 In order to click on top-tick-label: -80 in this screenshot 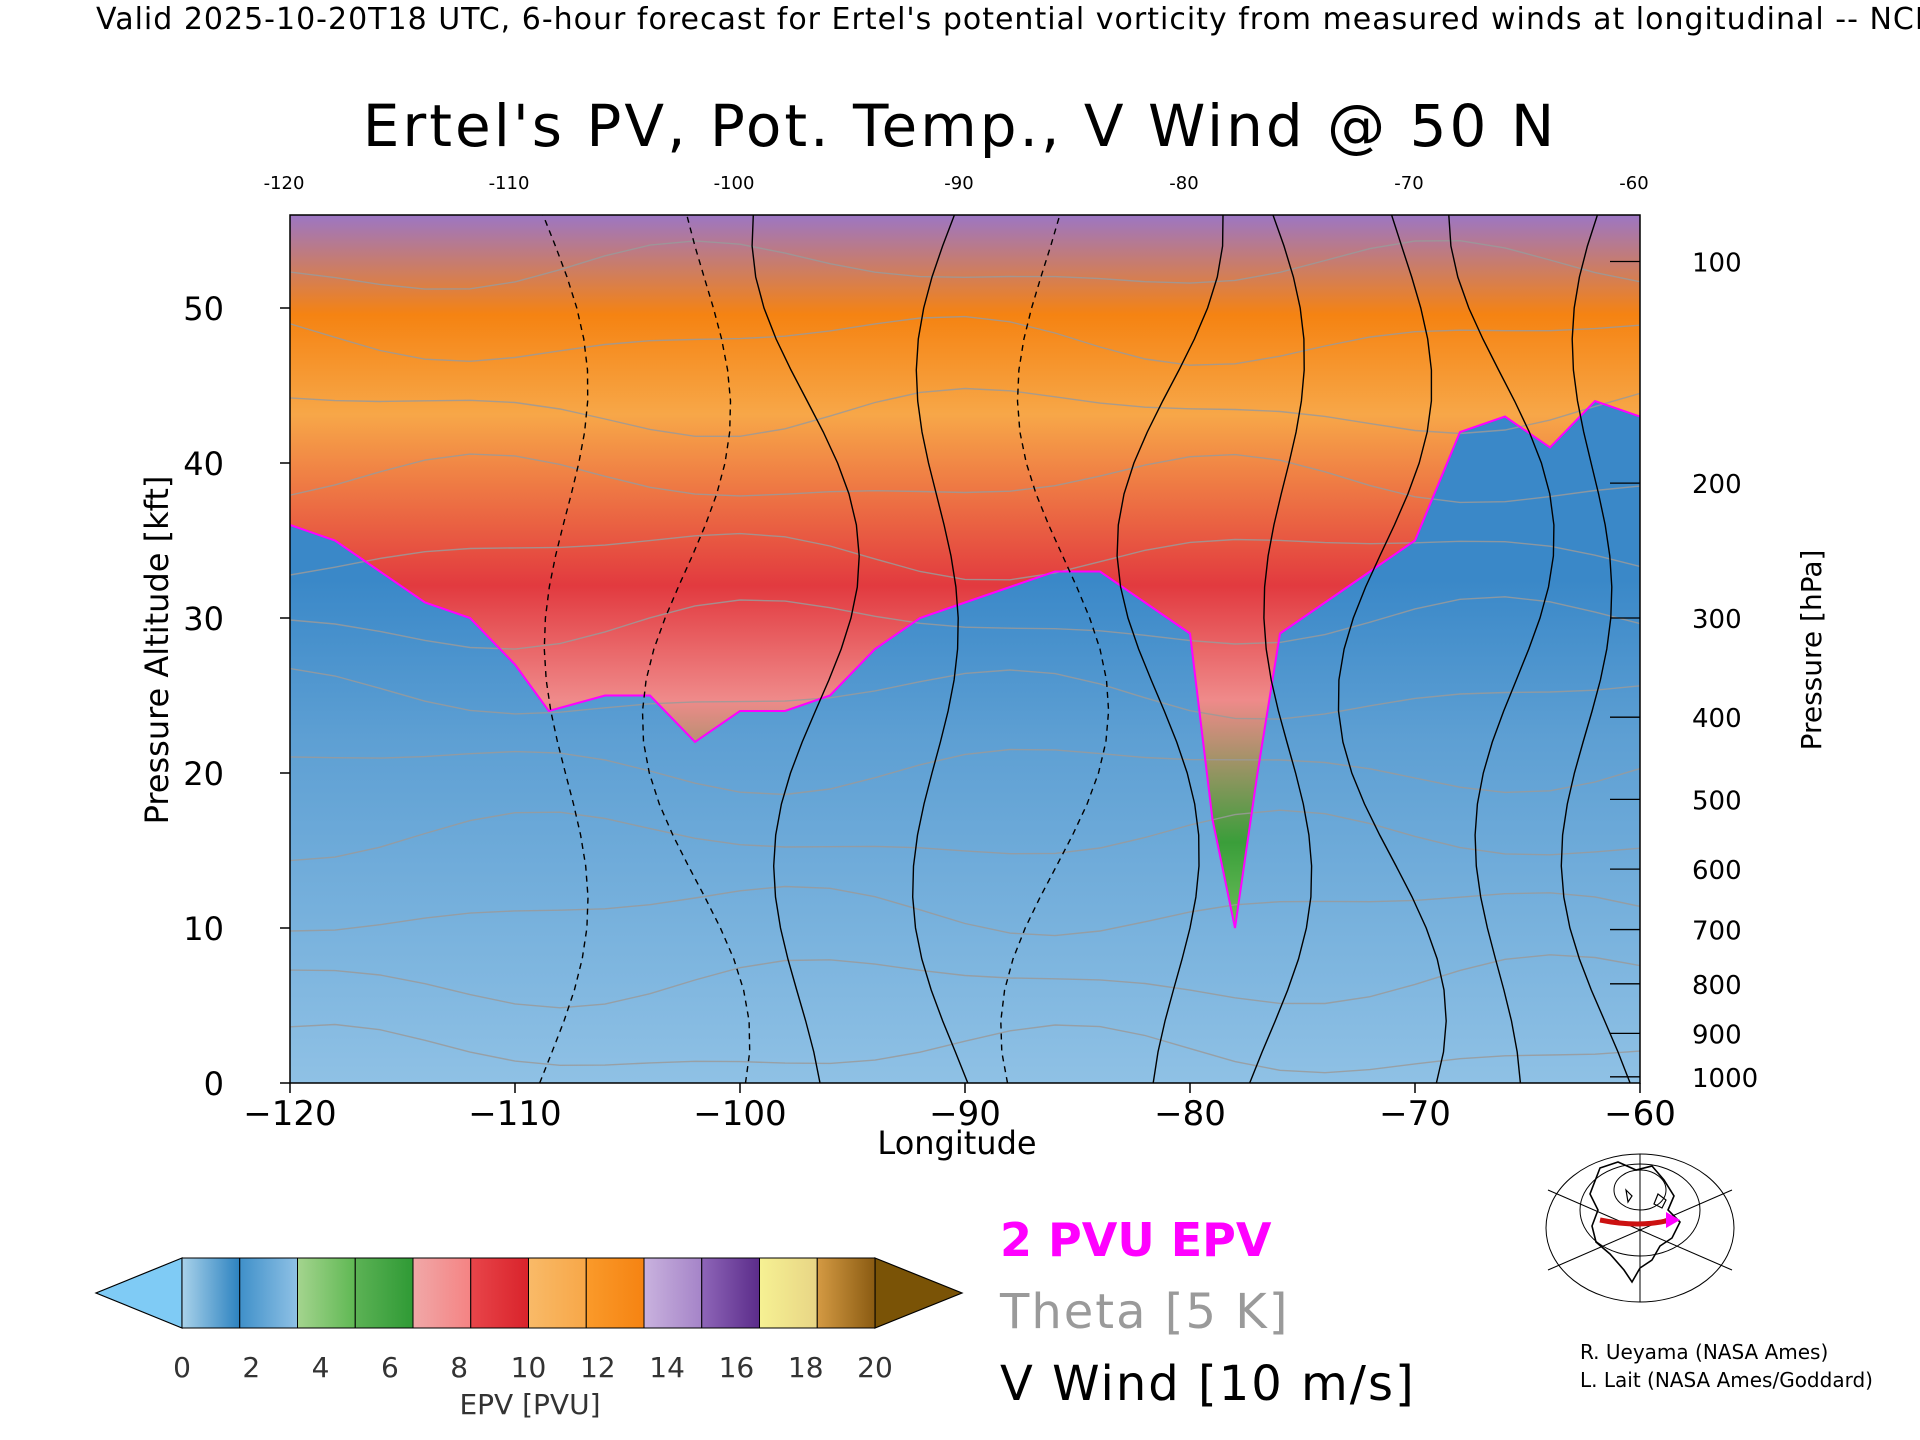, I will do `click(1183, 183)`.